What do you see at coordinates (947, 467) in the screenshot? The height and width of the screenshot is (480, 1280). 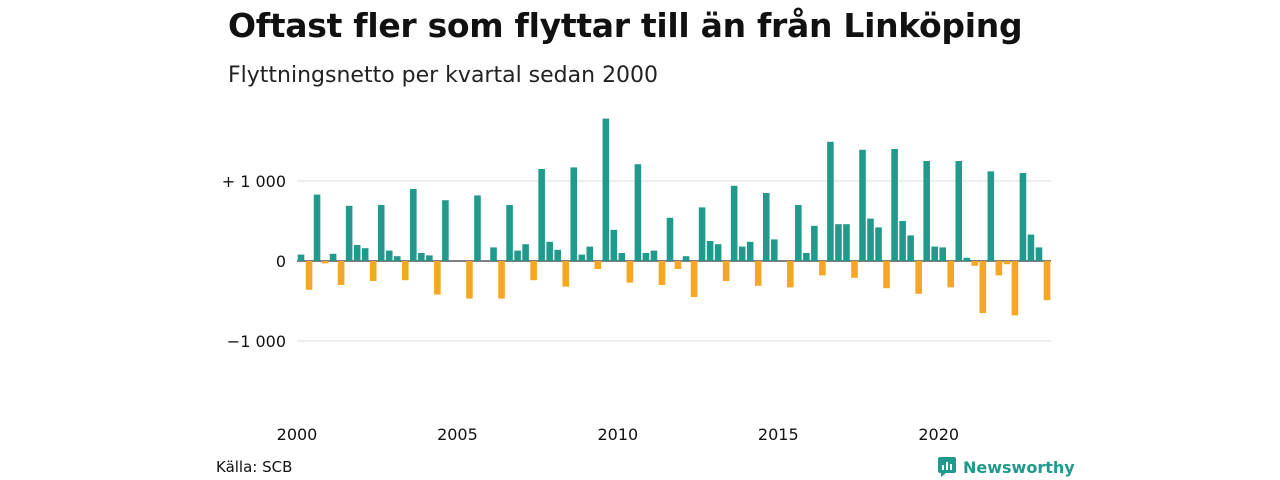 I see `newsworthy-logo-icon` at bounding box center [947, 467].